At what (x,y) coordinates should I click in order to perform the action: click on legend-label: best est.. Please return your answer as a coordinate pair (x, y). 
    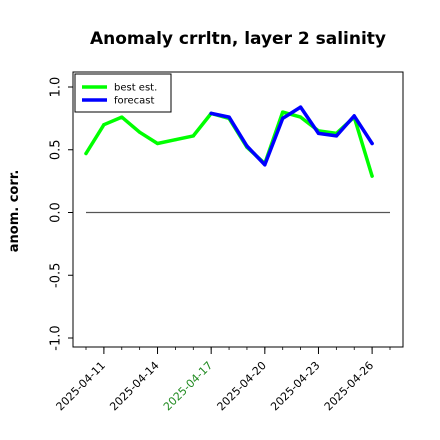
    Looking at the image, I should click on (135, 88).